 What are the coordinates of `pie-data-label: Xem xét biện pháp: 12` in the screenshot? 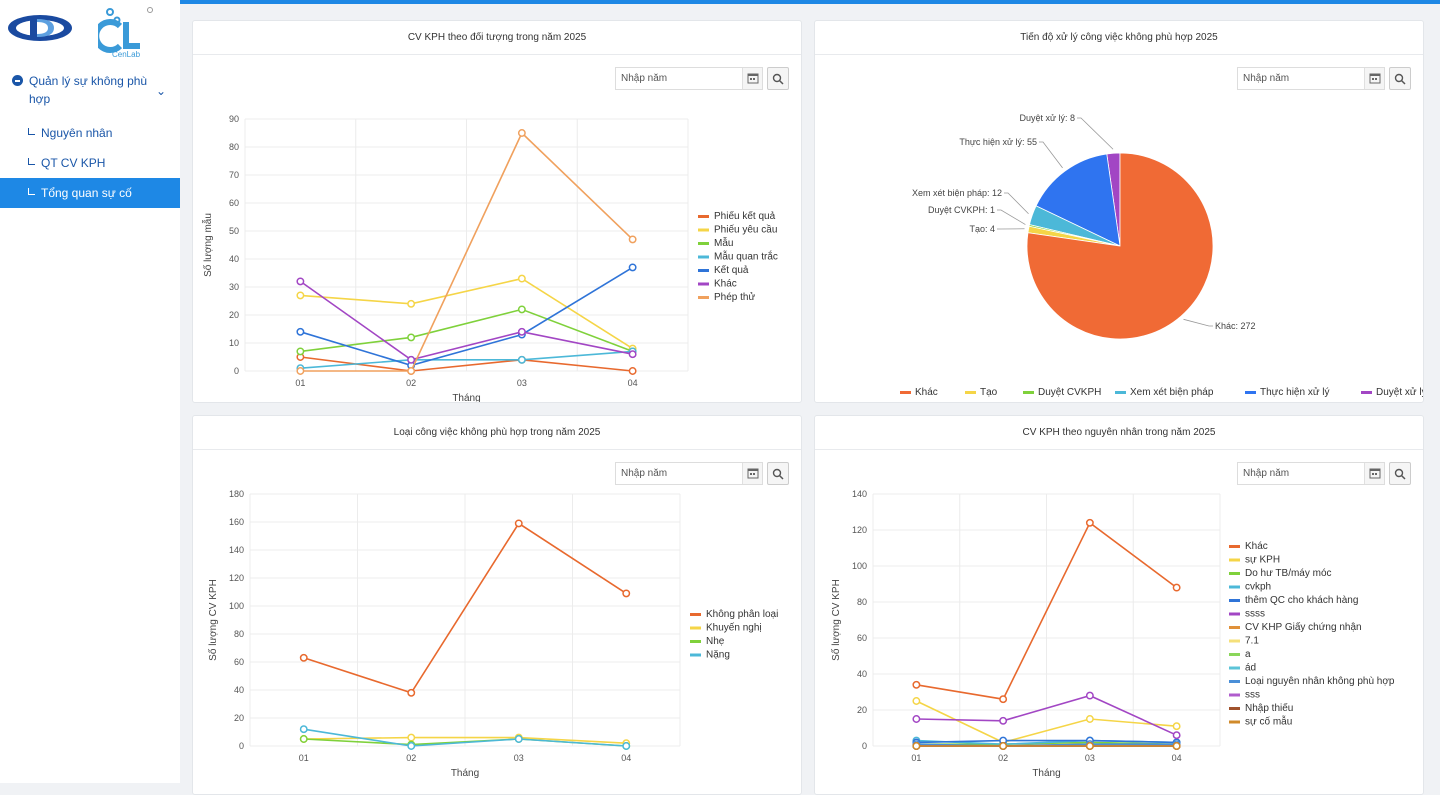 It's located at (957, 193).